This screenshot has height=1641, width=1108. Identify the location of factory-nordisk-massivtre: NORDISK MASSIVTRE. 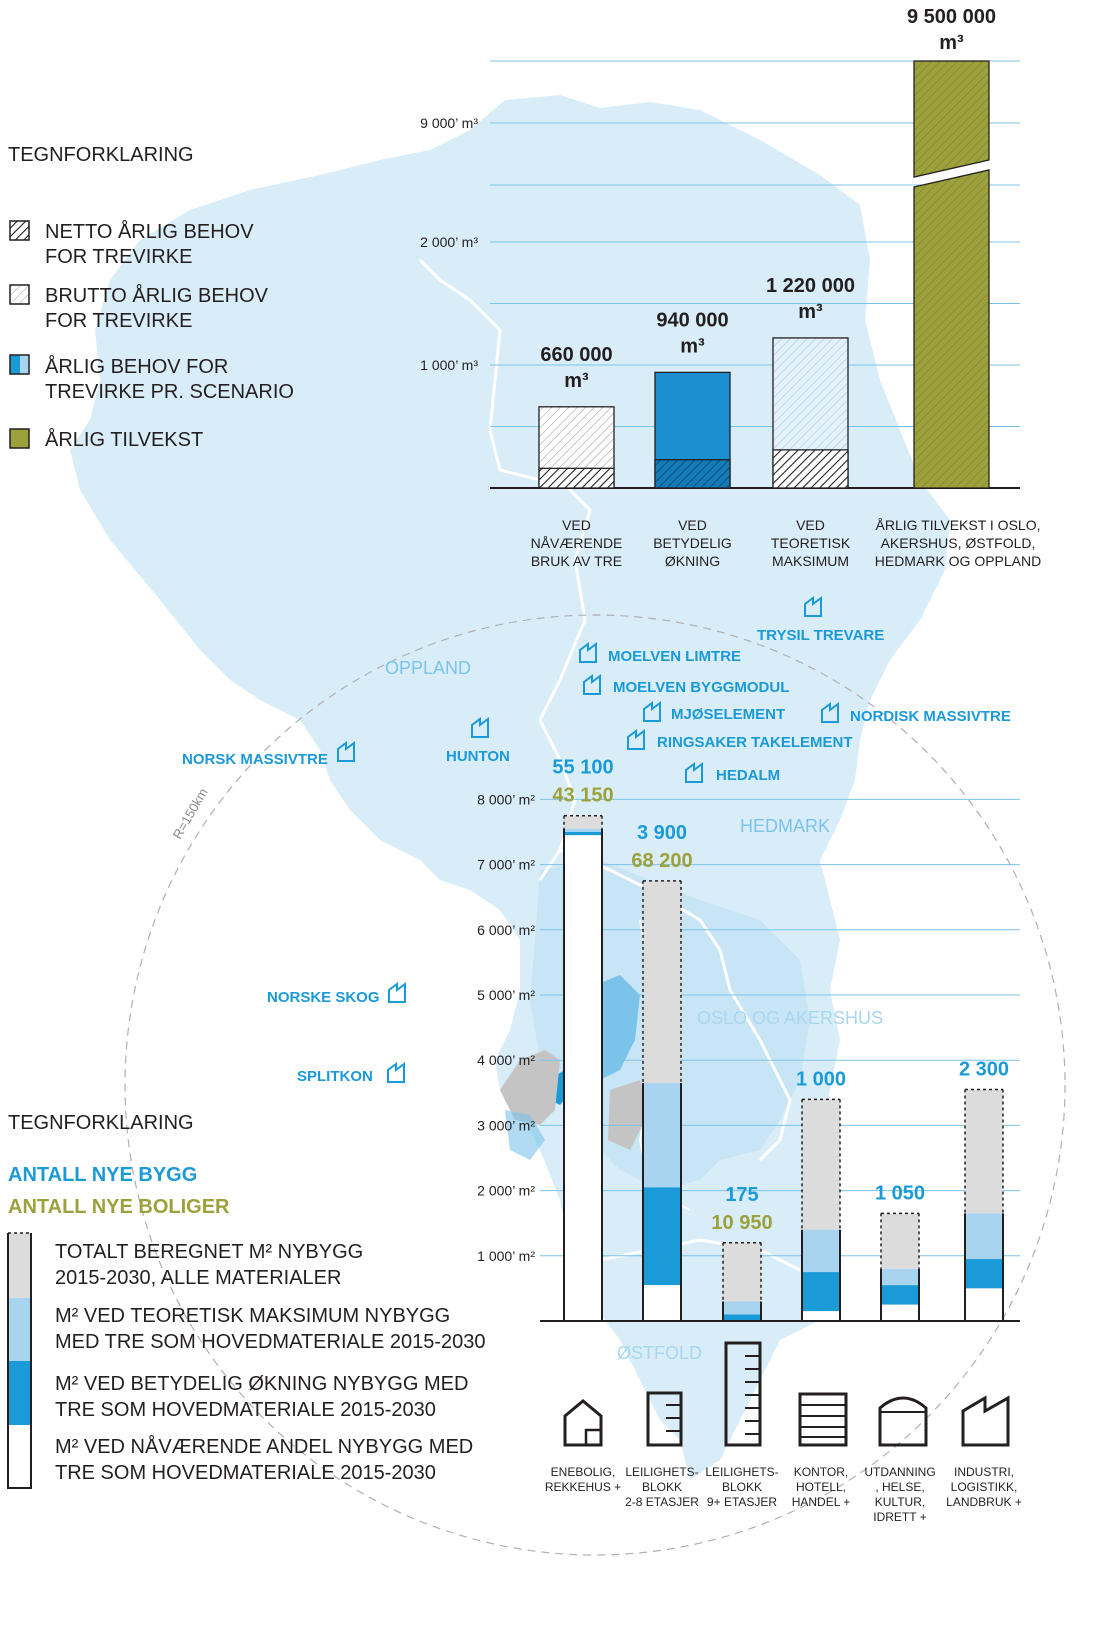
(916, 714).